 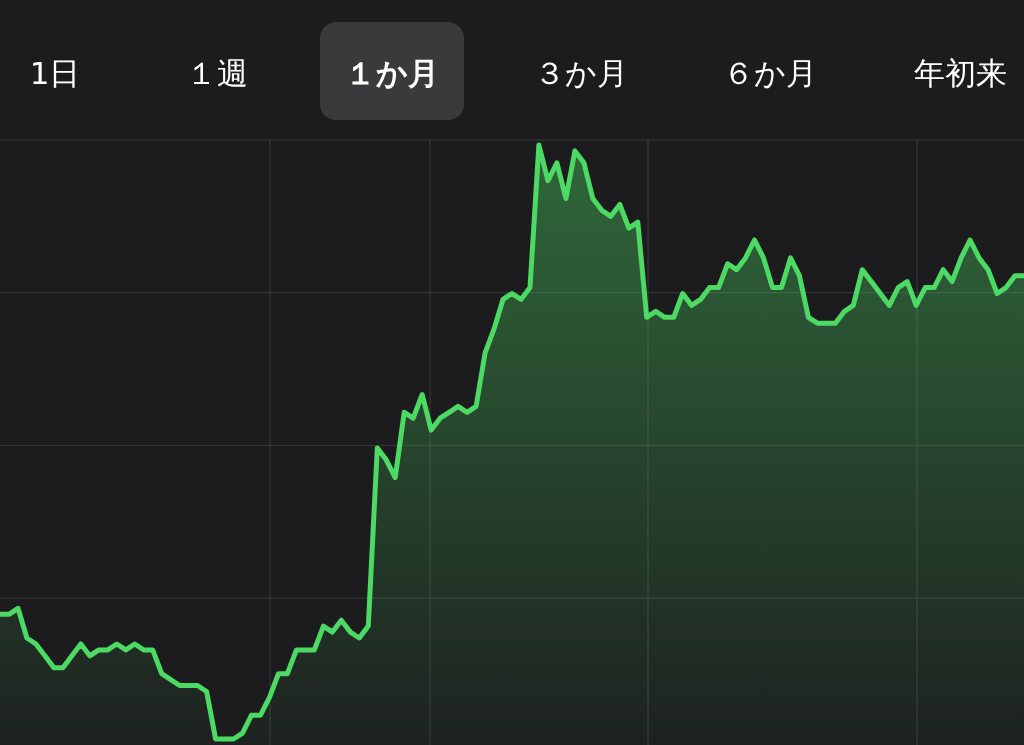 What do you see at coordinates (581, 73) in the screenshot?
I see `text: ３か月` at bounding box center [581, 73].